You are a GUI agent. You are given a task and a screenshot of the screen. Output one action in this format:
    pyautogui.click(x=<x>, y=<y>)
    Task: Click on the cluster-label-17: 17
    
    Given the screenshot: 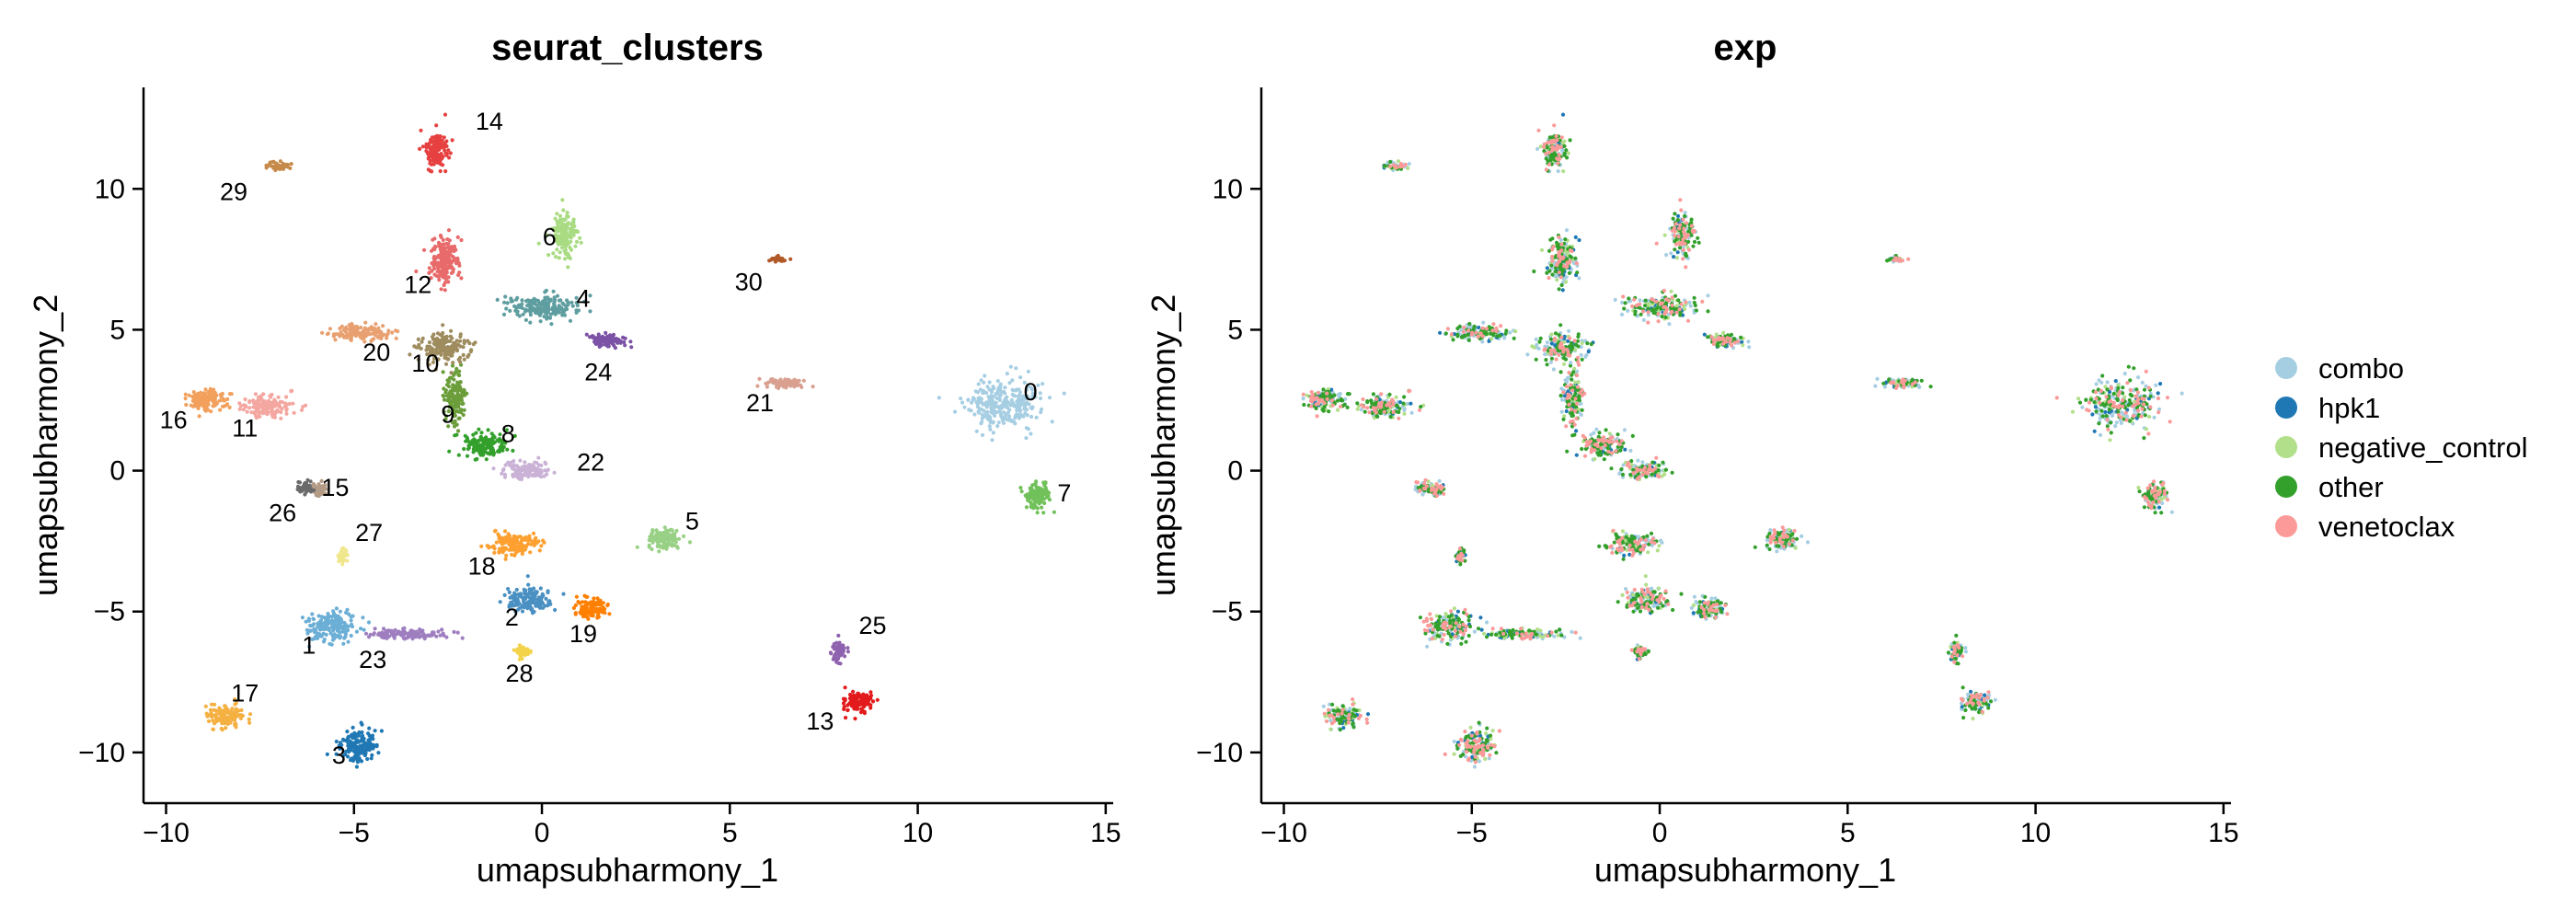 What is the action you would take?
    pyautogui.click(x=245, y=693)
    